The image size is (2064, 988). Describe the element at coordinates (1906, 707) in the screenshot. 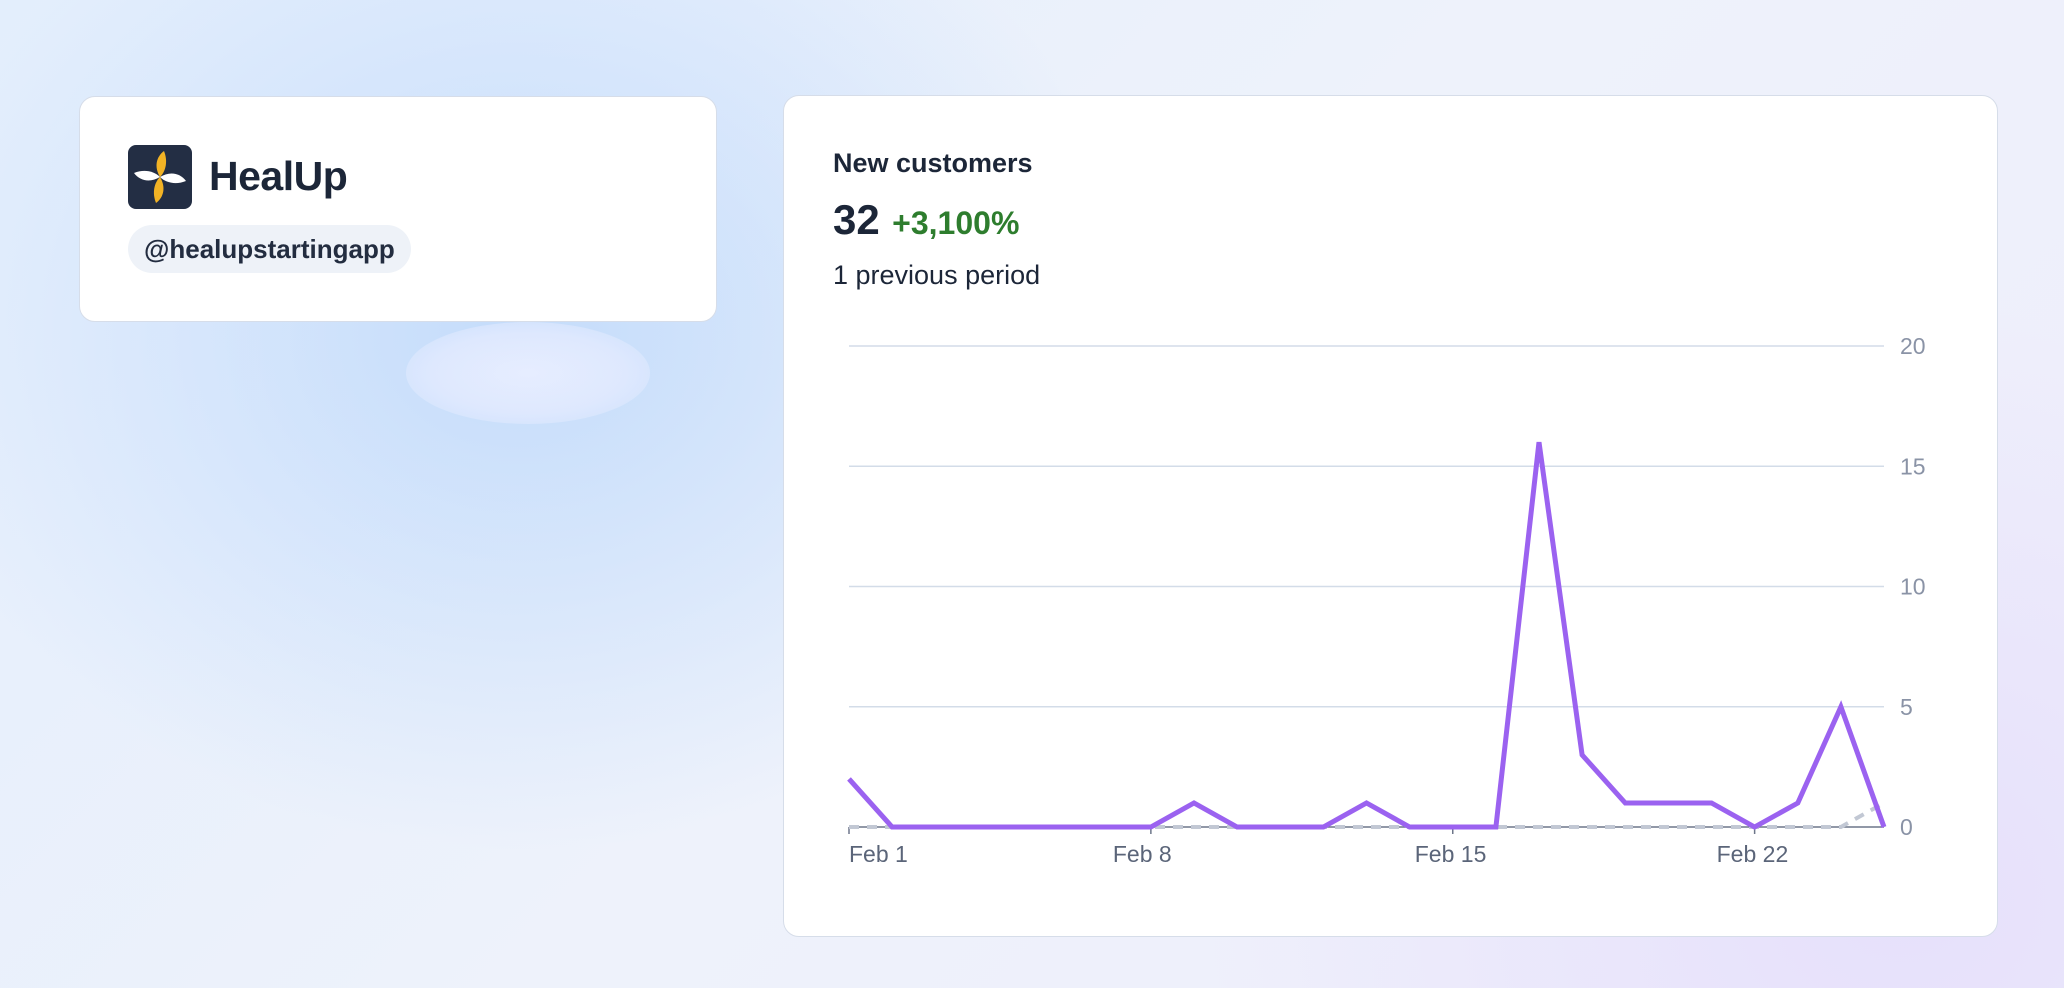

I see `y-tick-label: 5` at that location.